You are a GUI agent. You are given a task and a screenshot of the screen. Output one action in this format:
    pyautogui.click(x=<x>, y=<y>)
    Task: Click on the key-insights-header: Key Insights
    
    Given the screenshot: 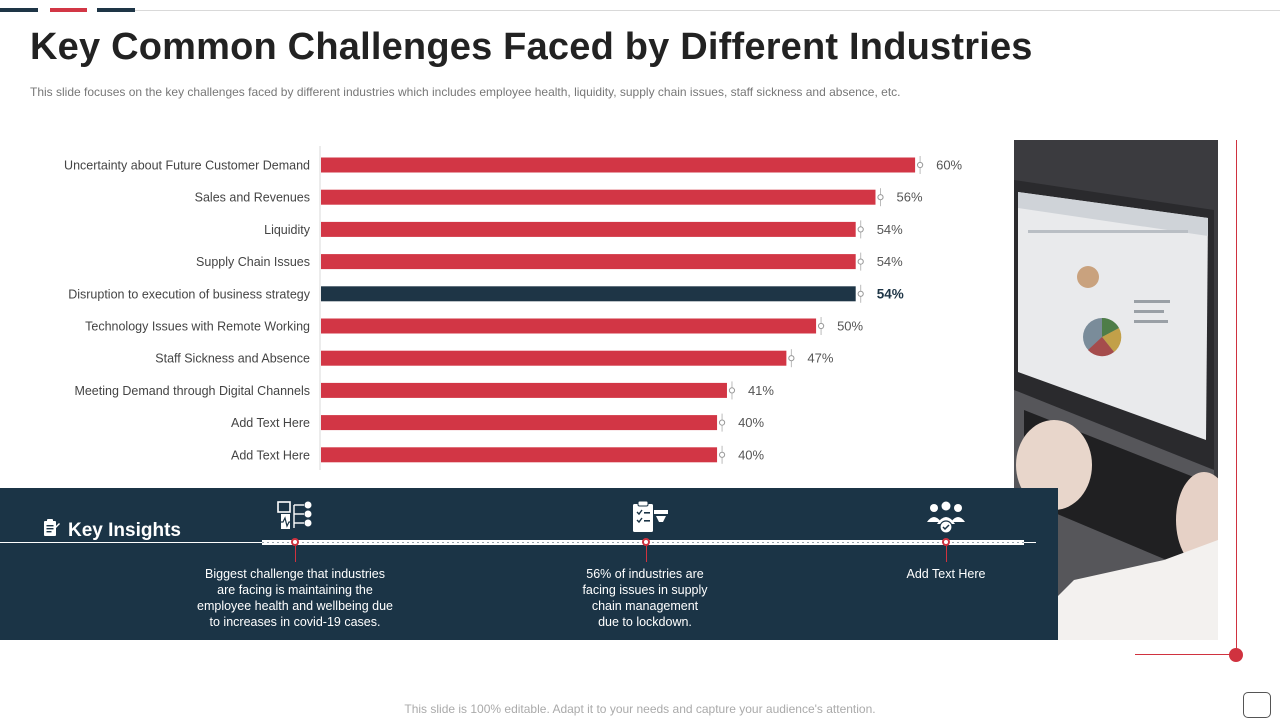 What is the action you would take?
    pyautogui.click(x=111, y=530)
    